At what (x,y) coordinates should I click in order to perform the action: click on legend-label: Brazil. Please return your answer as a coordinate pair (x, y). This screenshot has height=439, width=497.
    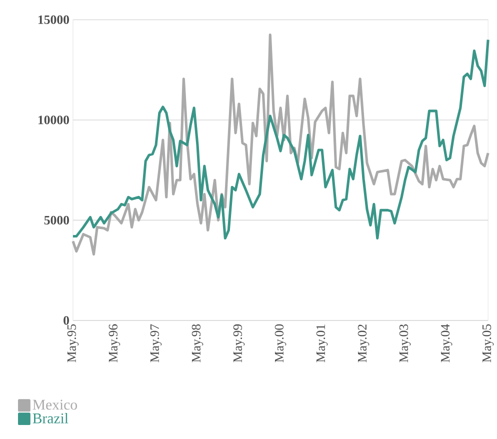
    Looking at the image, I should click on (50, 418).